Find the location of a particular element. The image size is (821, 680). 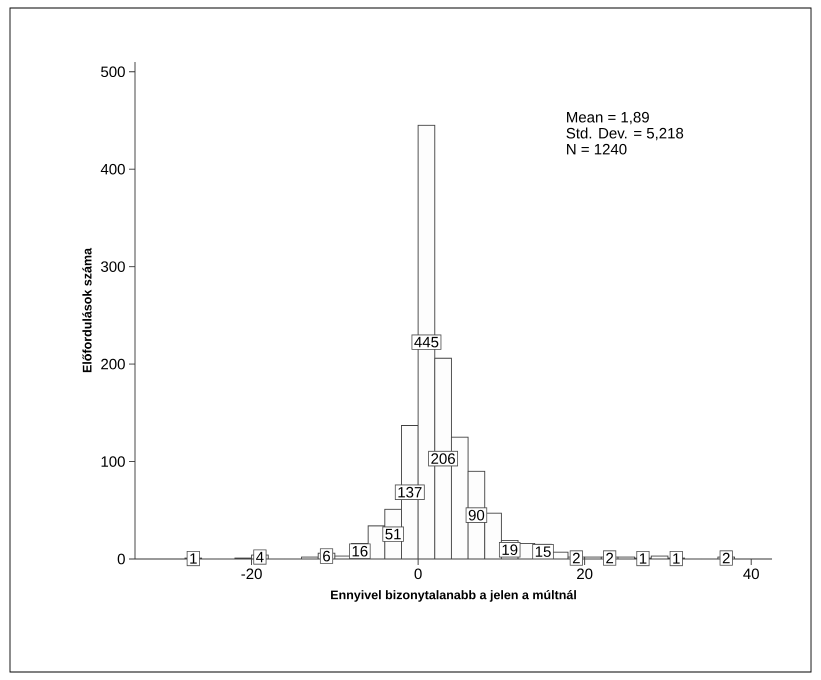

annotation: Mean = 1,89 is located at coordinates (608, 118).